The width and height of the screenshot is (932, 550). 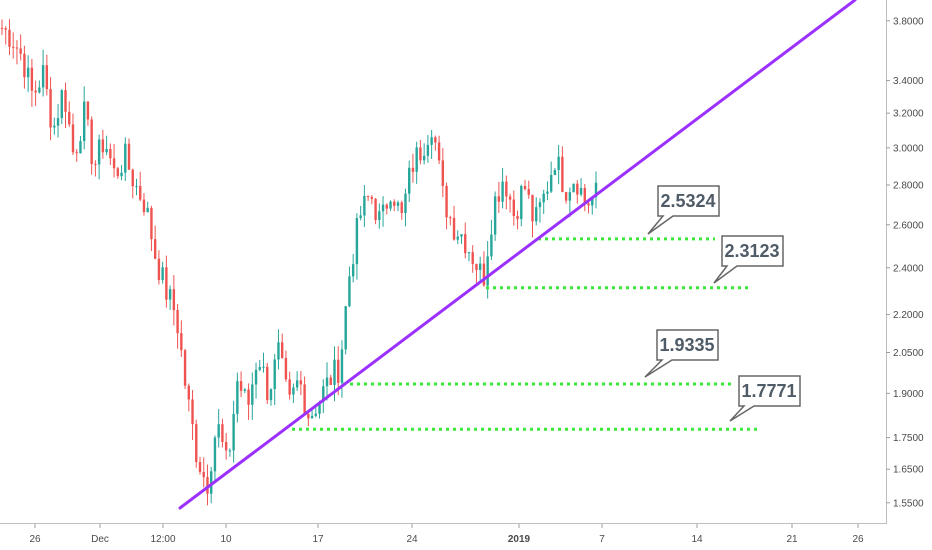 What do you see at coordinates (768, 391) in the screenshot?
I see `price-callout-label: 1.7771` at bounding box center [768, 391].